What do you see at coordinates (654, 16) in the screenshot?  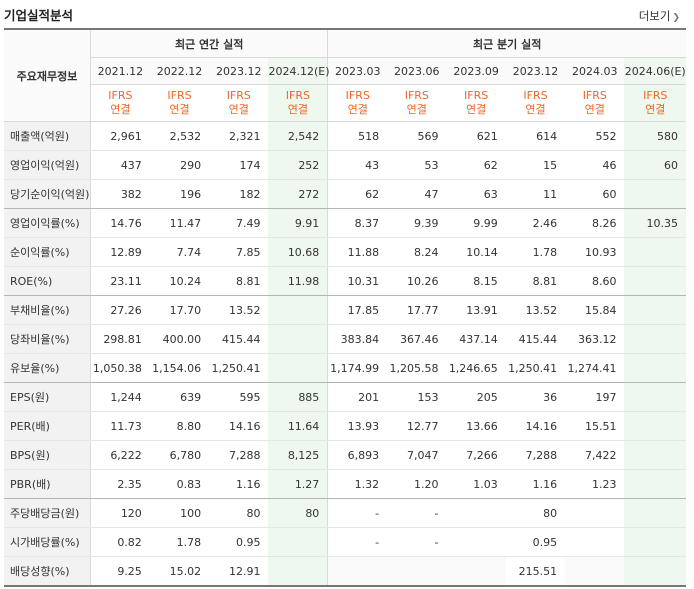 I see `more-label: 더보기` at bounding box center [654, 16].